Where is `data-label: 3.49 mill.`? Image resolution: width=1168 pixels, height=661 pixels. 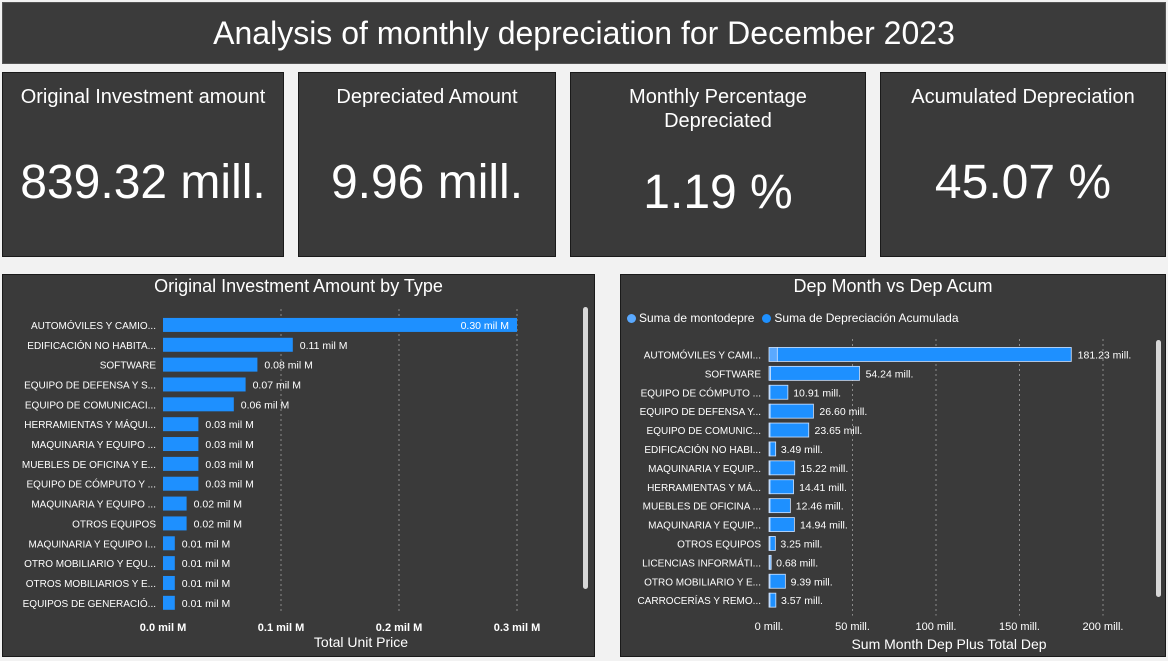 data-label: 3.49 mill. is located at coordinates (802, 450).